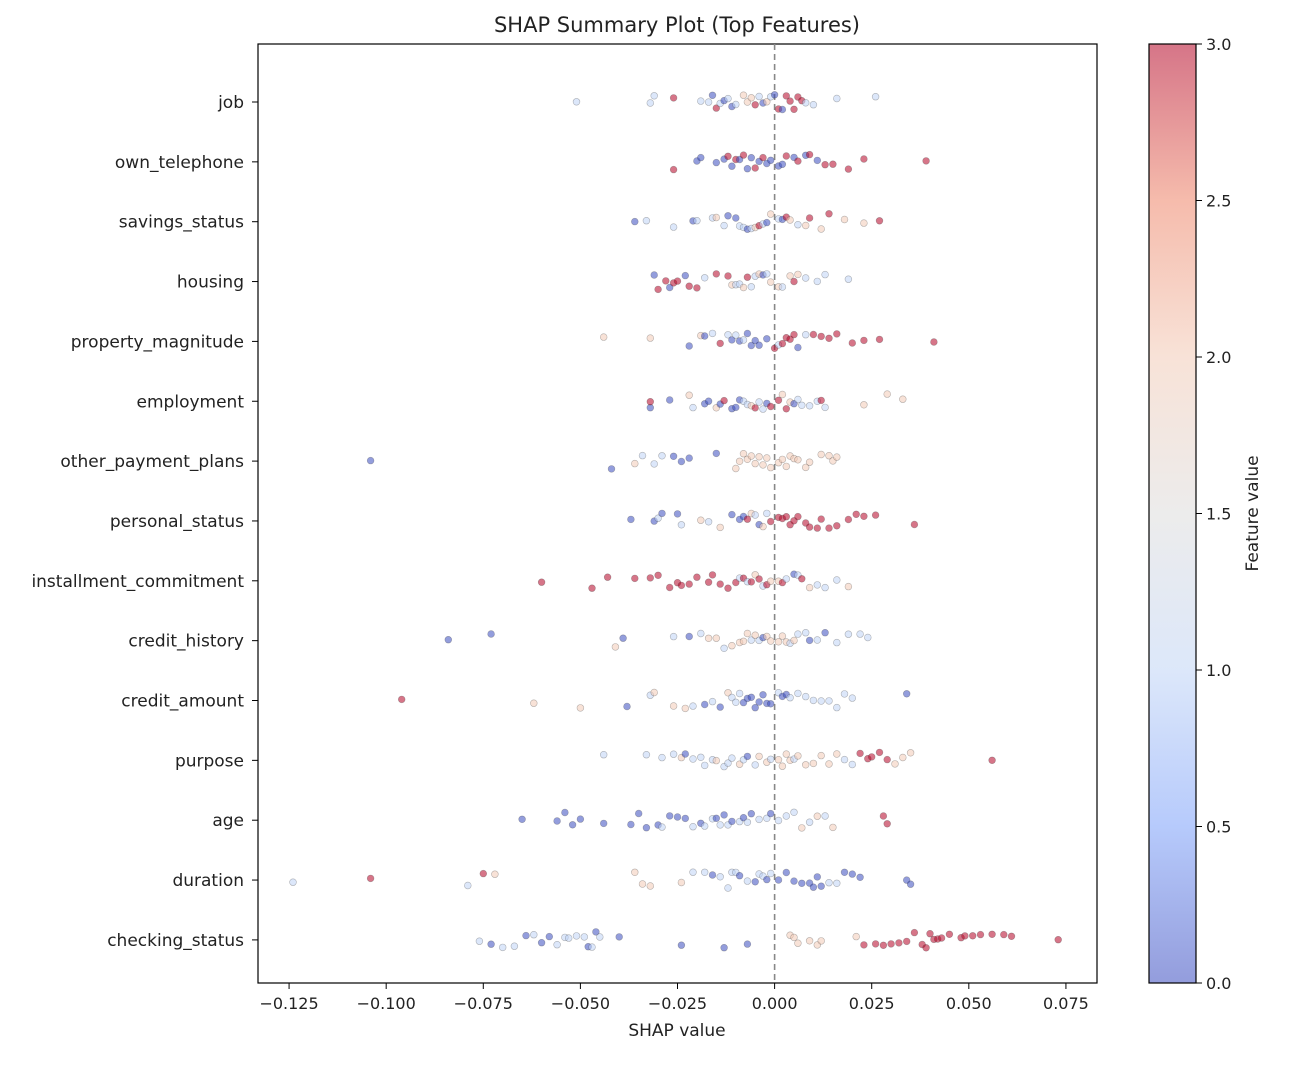 The image size is (1310, 1066). I want to click on x-tick-label: 0.025, so click(872, 1003).